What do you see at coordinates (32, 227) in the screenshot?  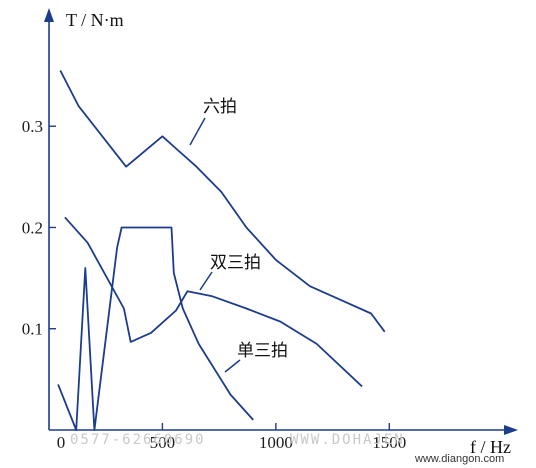 I see `y-tick-label: 0.2` at bounding box center [32, 227].